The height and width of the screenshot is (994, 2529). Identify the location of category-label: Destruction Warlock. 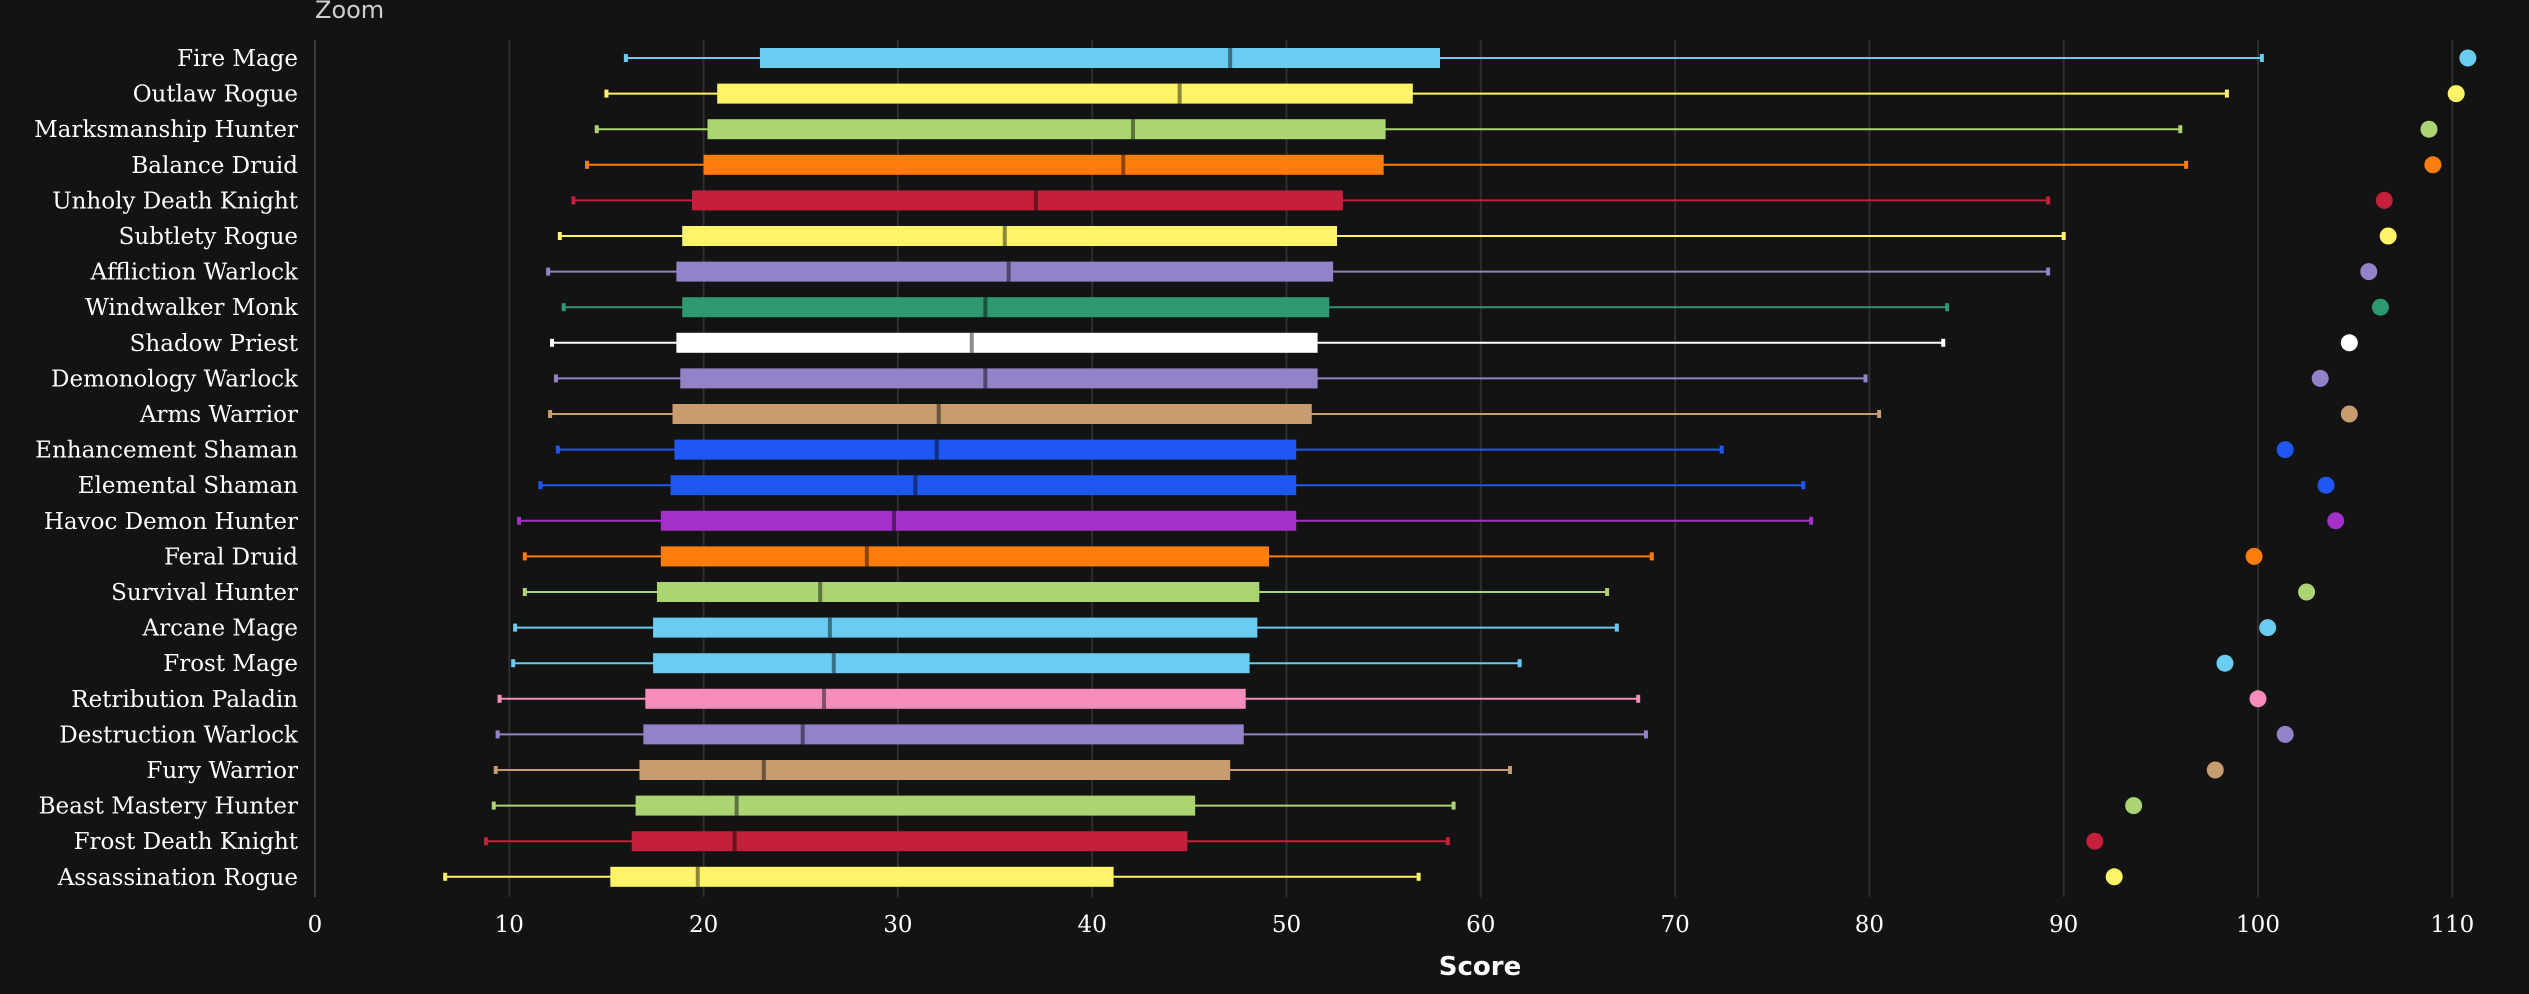
(179, 735).